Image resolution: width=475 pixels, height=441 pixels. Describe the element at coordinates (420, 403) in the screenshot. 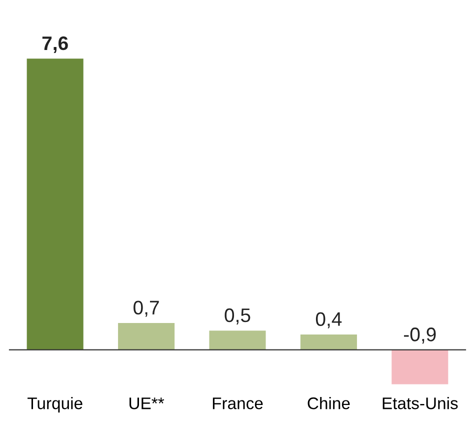

I see `x-tick-label: Etats-Unis` at that location.